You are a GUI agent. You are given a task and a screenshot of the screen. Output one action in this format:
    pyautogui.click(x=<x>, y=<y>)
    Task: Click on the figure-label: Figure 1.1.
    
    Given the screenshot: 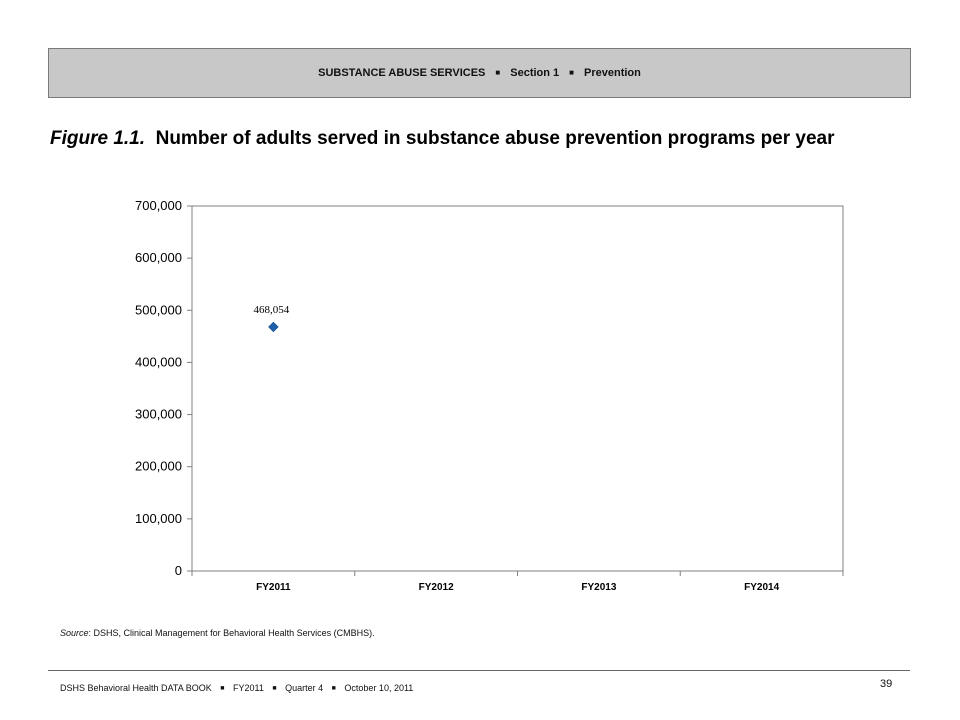 What is the action you would take?
    pyautogui.click(x=98, y=138)
    